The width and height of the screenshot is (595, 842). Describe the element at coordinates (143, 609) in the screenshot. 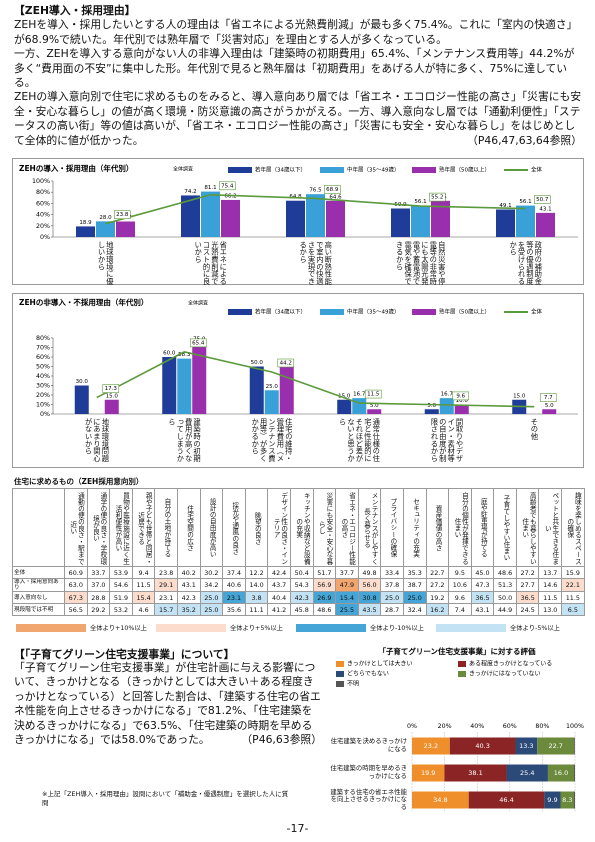

I see `table-cell: 4.6` at that location.